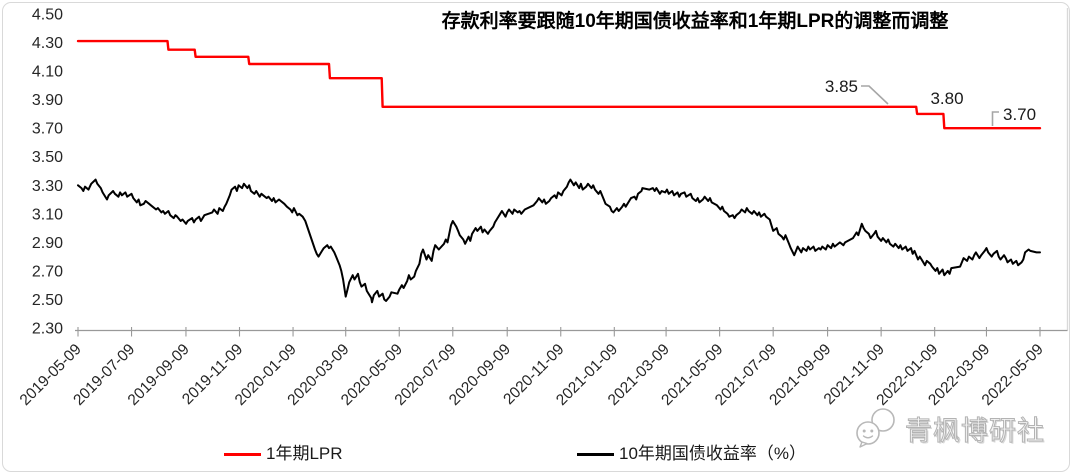 Image resolution: width=1073 pixels, height=475 pixels. What do you see at coordinates (946, 98) in the screenshot?
I see `annotation-label: 3.80` at bounding box center [946, 98].